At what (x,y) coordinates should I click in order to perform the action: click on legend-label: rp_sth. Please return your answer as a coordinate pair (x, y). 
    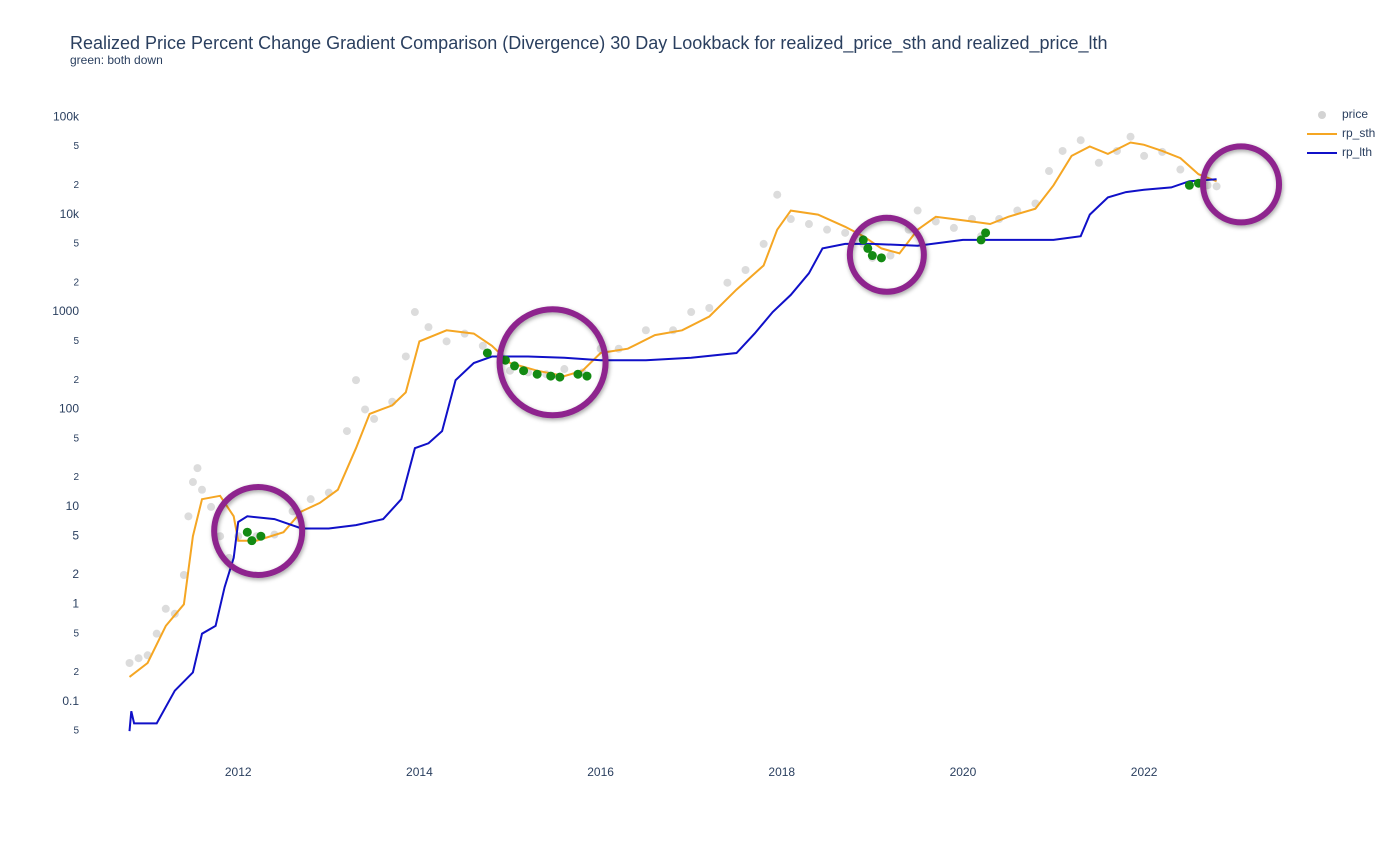
    Looking at the image, I should click on (1358, 133).